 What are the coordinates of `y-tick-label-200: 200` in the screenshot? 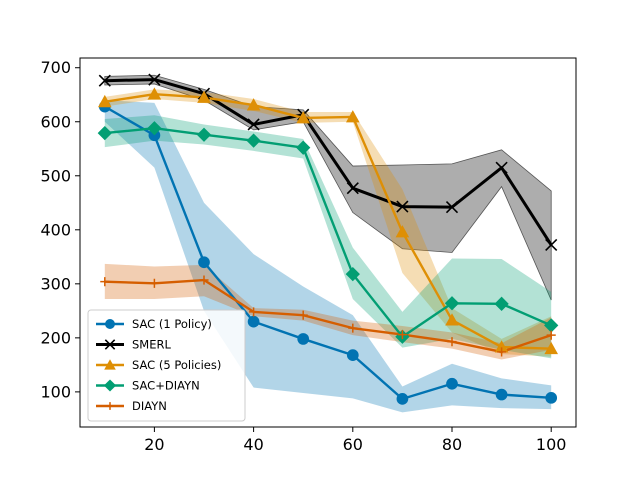 It's located at (55, 337).